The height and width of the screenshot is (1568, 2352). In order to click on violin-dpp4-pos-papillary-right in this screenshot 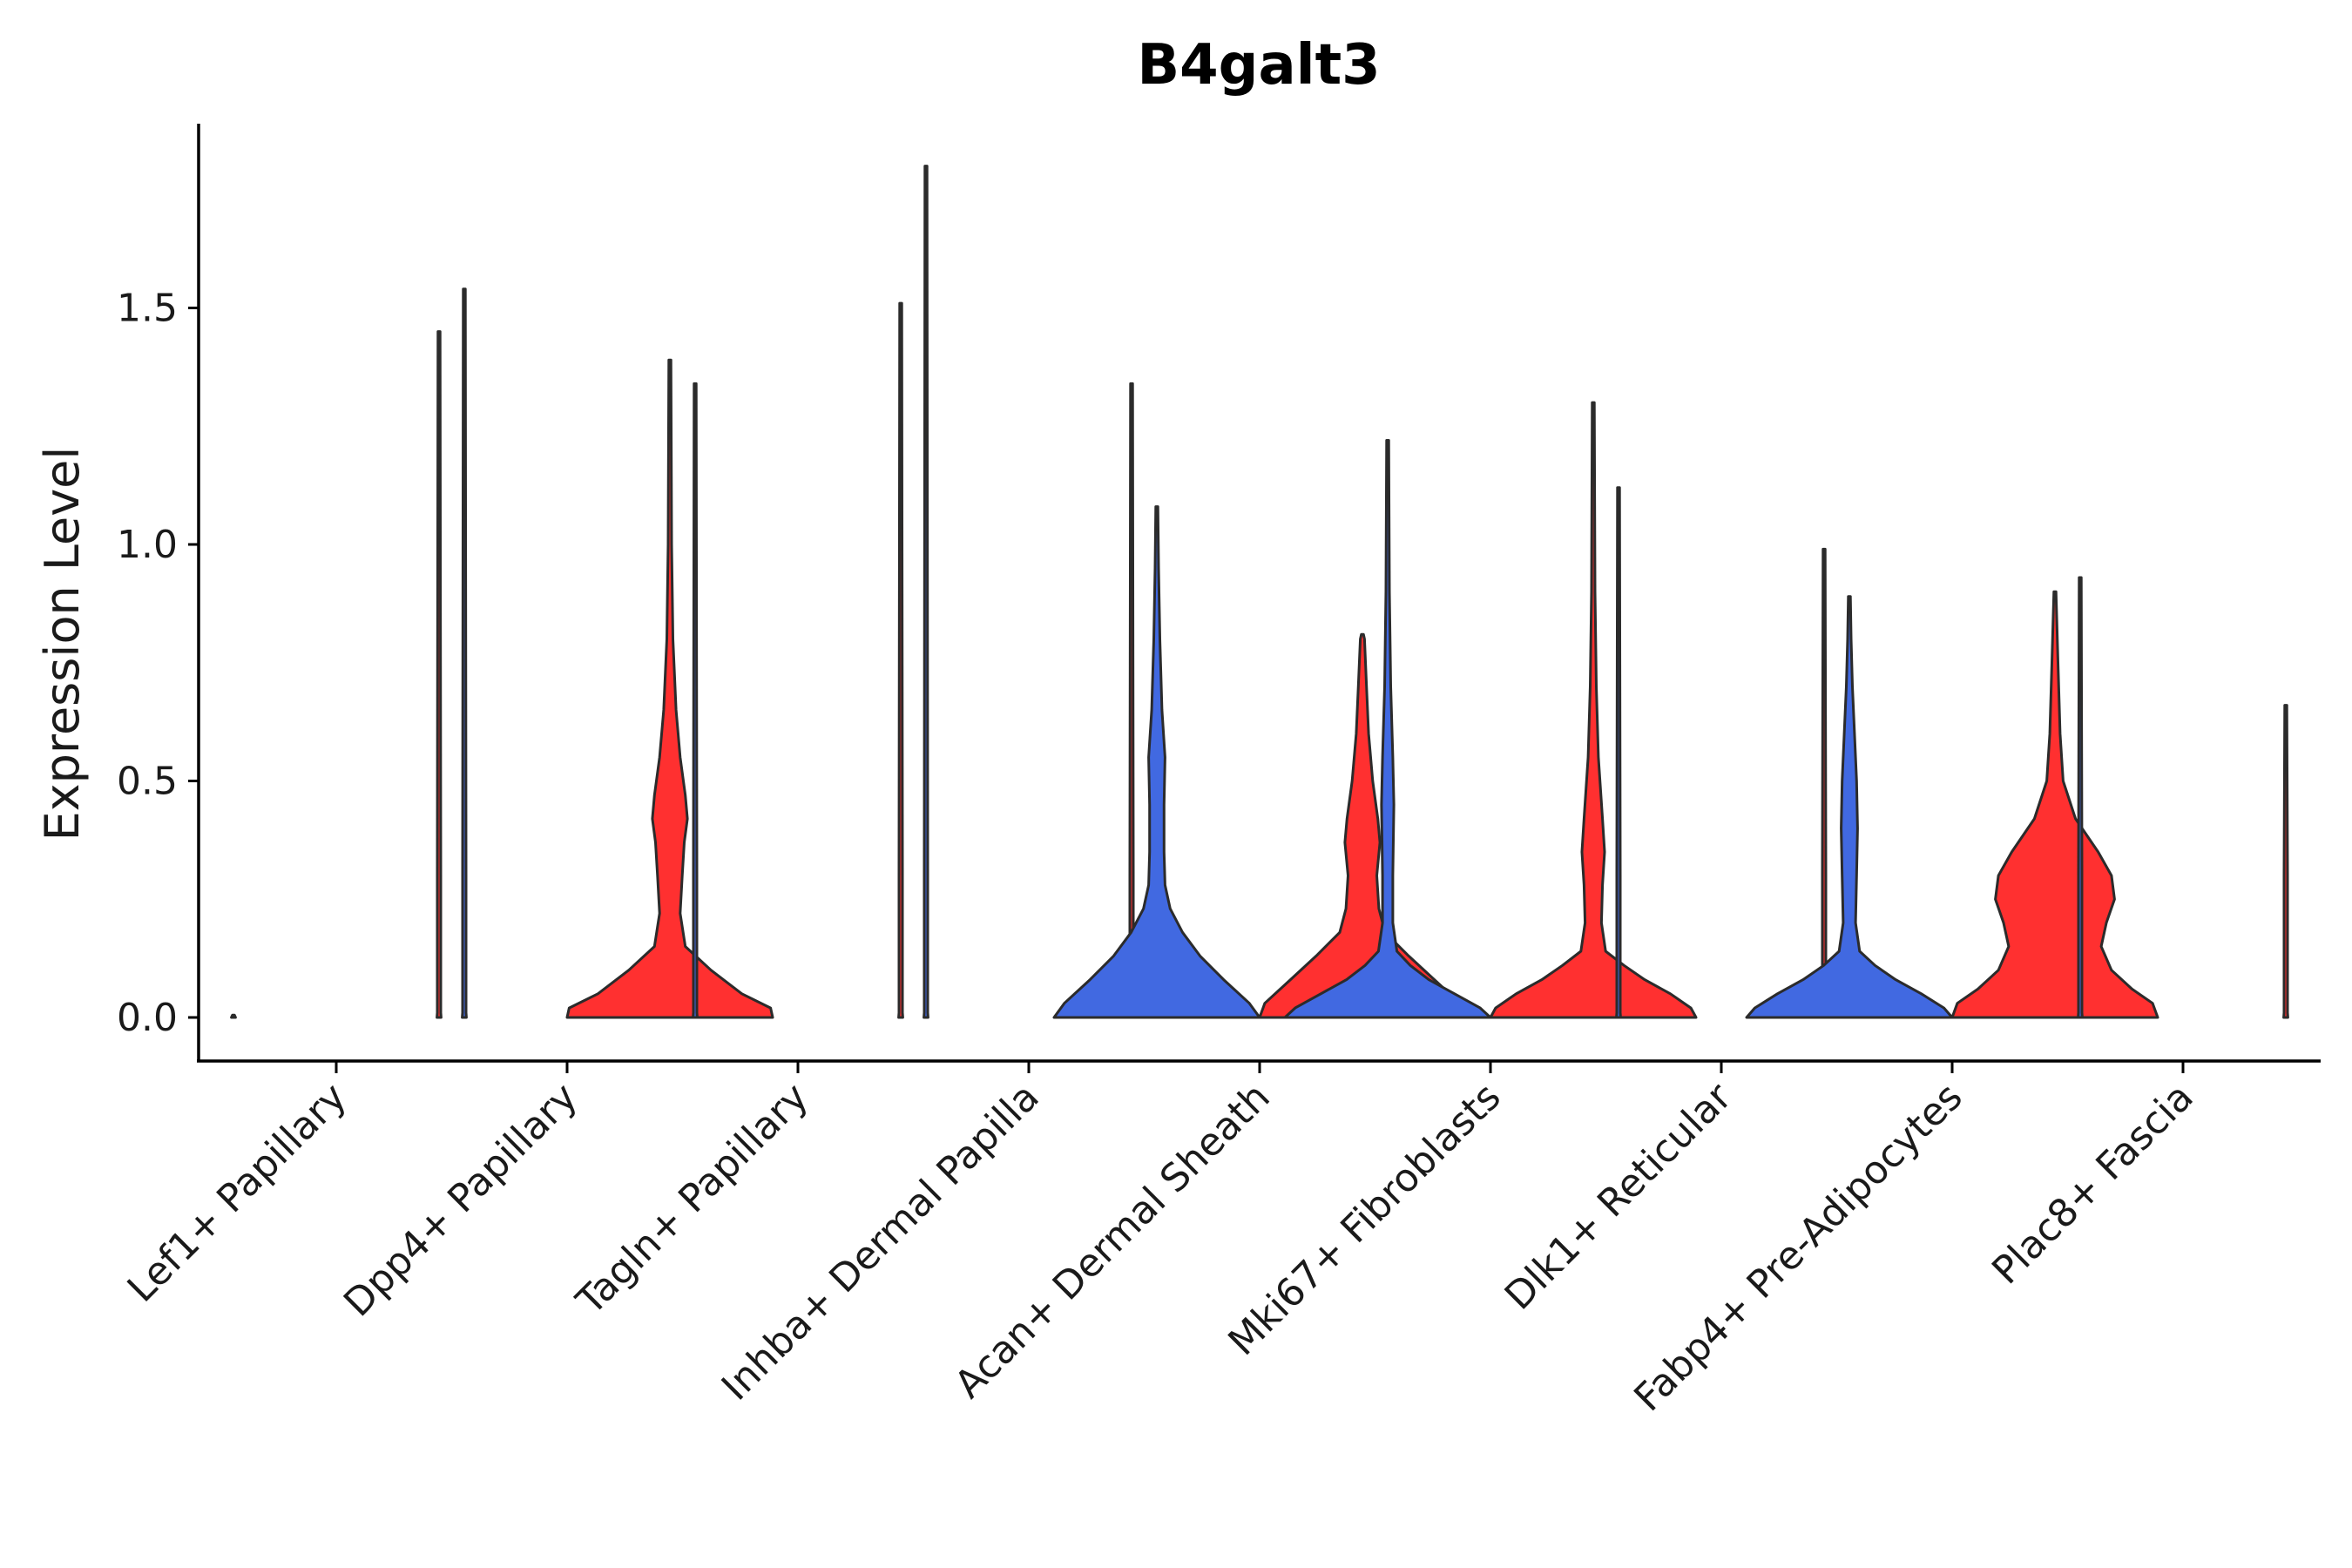, I will do `click(669, 688)`.